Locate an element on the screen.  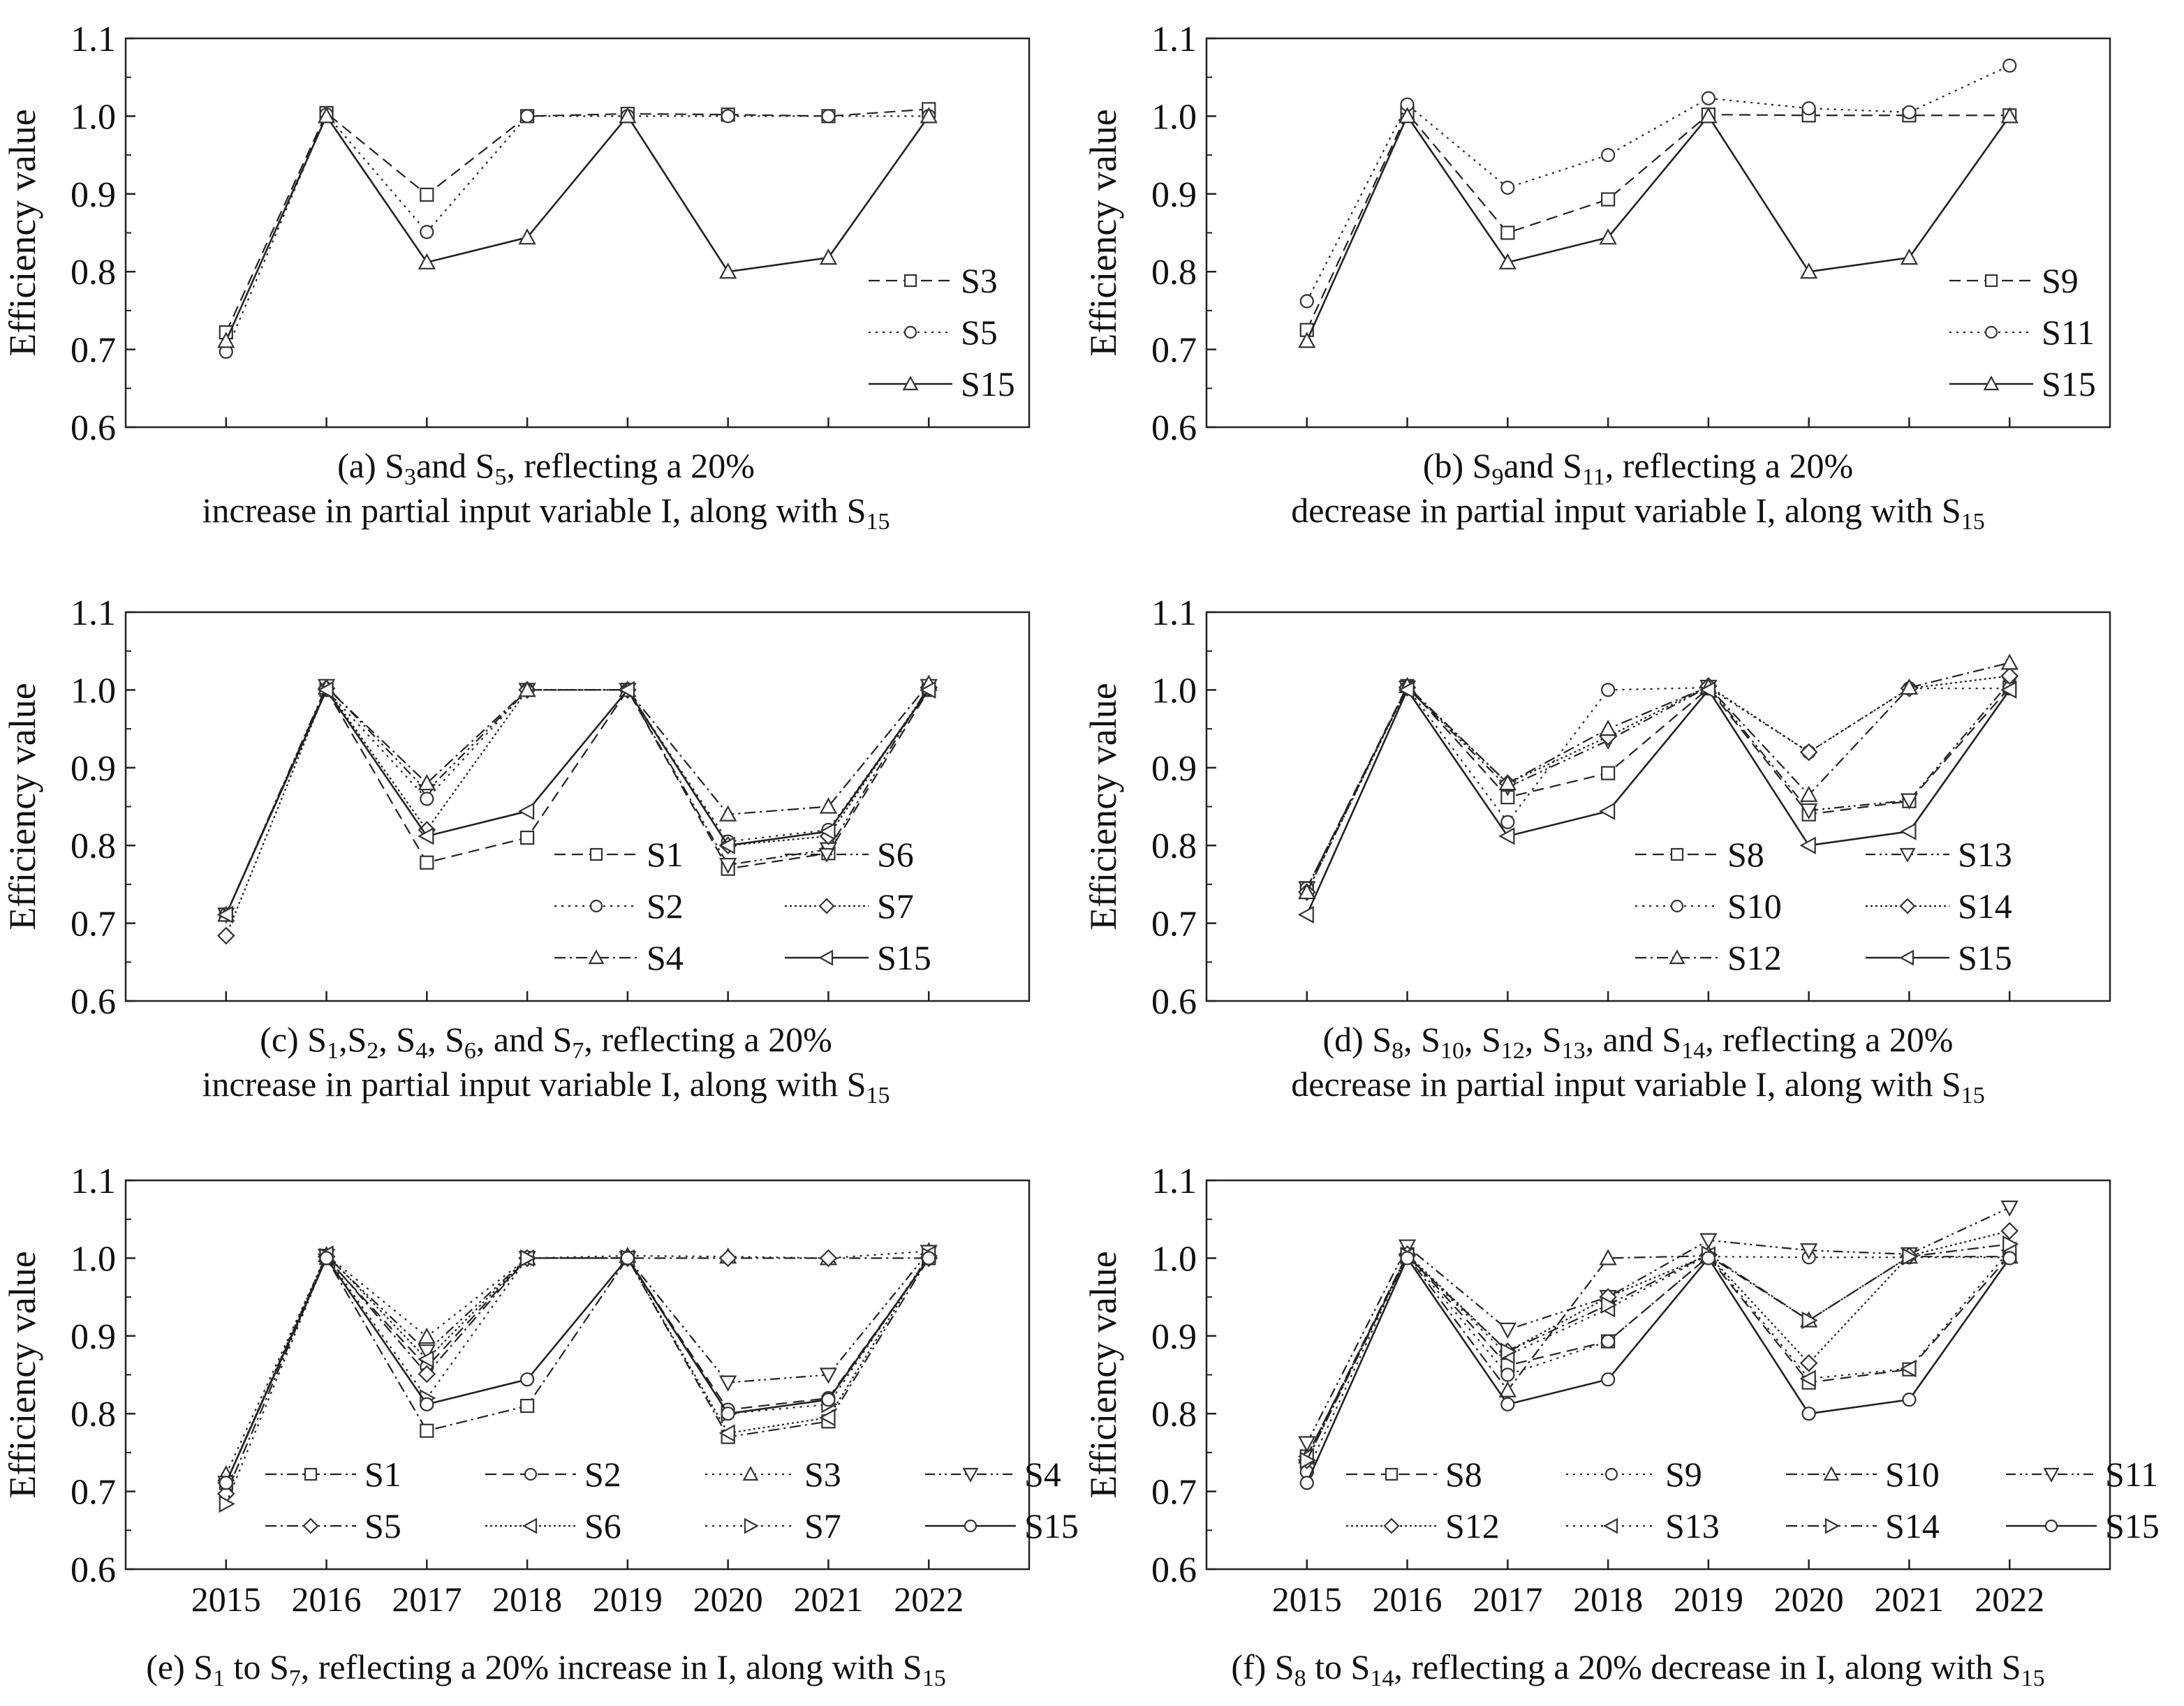
x-tick-label: 2016 is located at coordinates (1408, 1599).